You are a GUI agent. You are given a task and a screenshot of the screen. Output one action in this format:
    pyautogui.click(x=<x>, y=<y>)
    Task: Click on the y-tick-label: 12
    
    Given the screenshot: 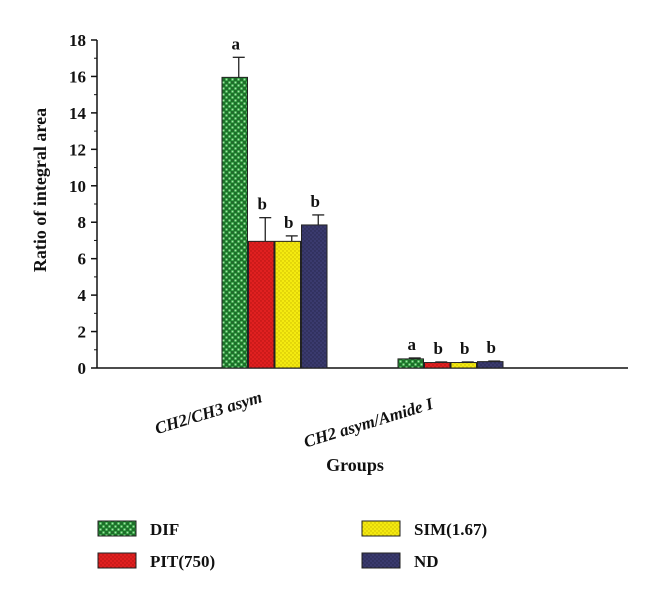 What is the action you would take?
    pyautogui.click(x=77, y=149)
    